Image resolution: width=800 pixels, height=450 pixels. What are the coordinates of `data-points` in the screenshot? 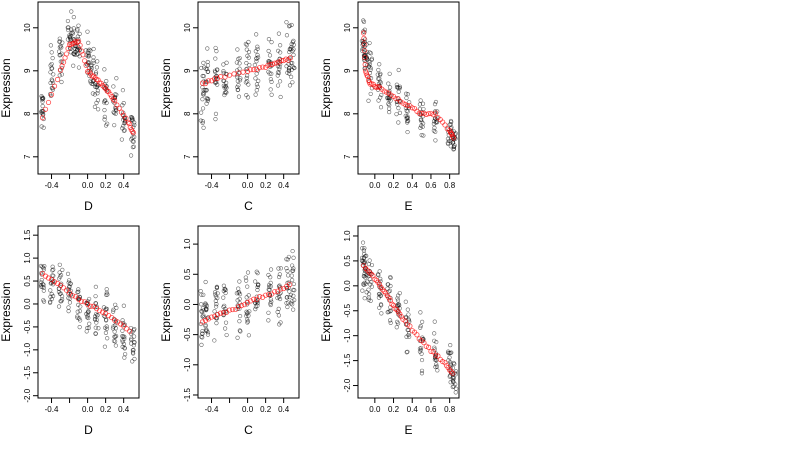 It's located at (247, 297).